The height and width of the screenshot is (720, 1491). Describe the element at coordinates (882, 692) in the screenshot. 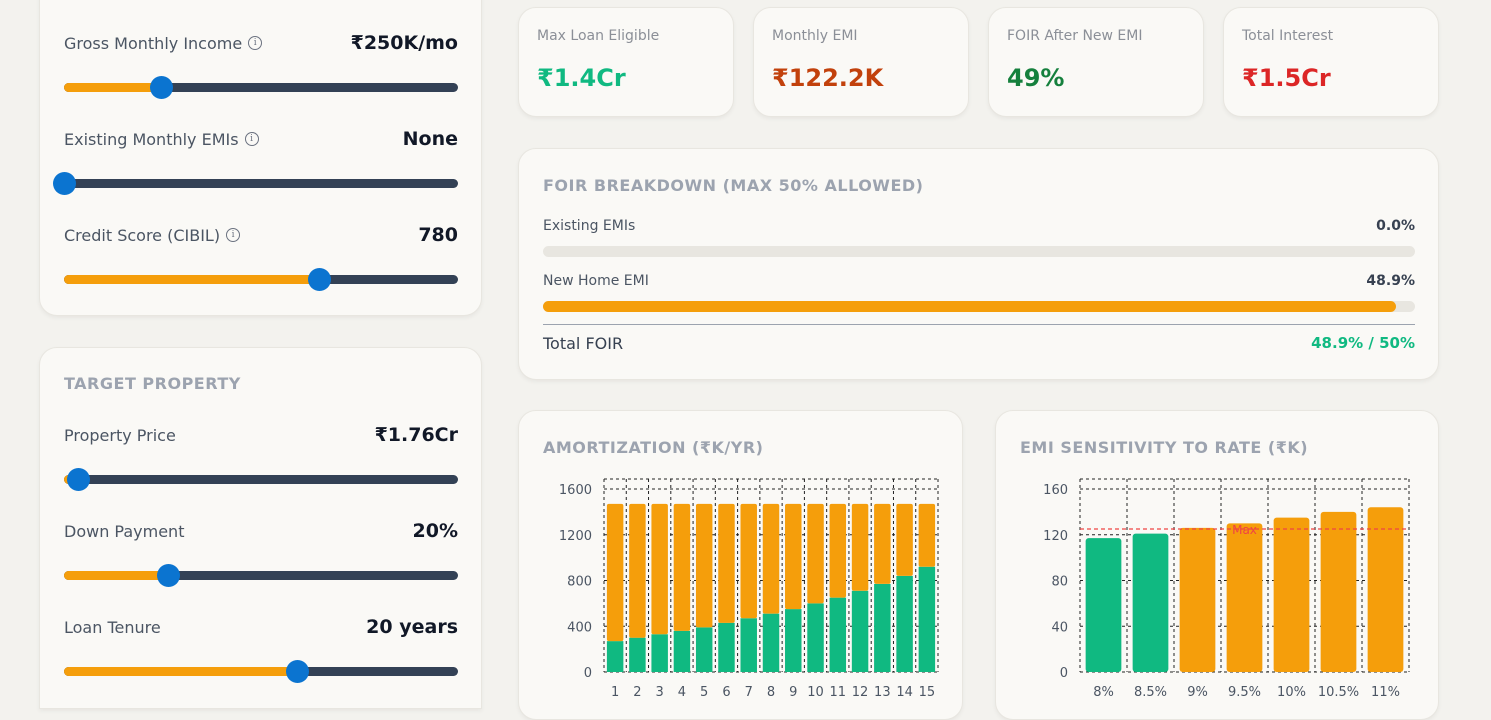

I see `x-tick-label: 13` at that location.